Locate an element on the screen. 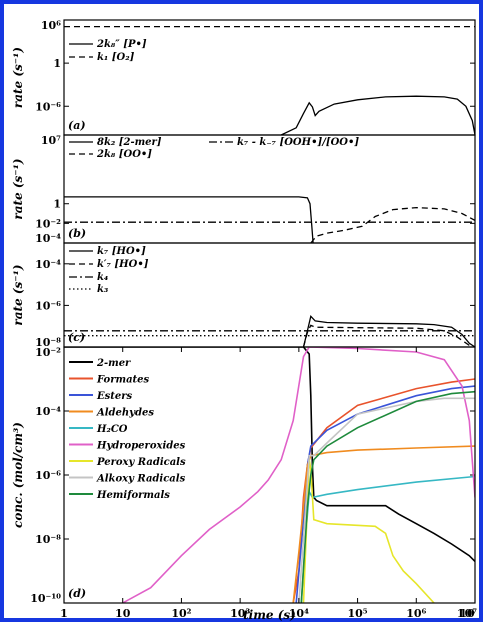 The width and height of the screenshot is (483, 622). panel-label: (c) is located at coordinates (76, 337).